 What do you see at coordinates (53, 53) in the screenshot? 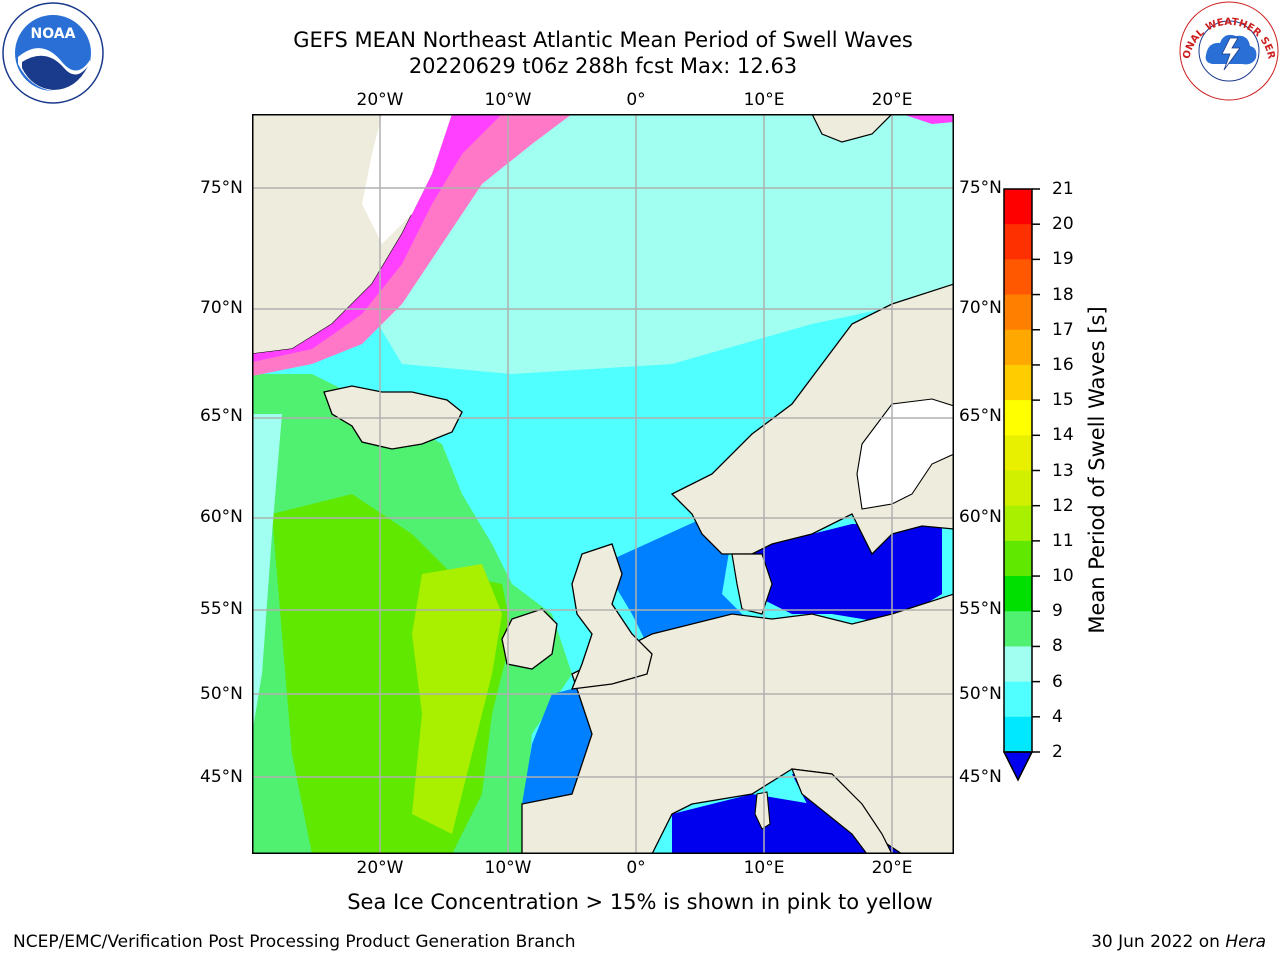
I see `noaa-logo-icon: NOAA` at bounding box center [53, 53].